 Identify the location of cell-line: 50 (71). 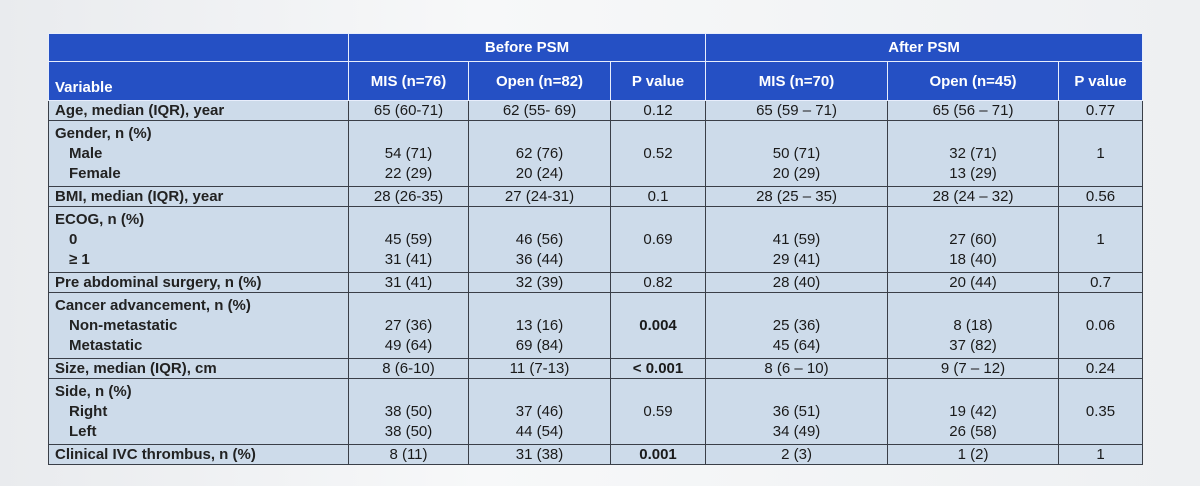
(796, 153).